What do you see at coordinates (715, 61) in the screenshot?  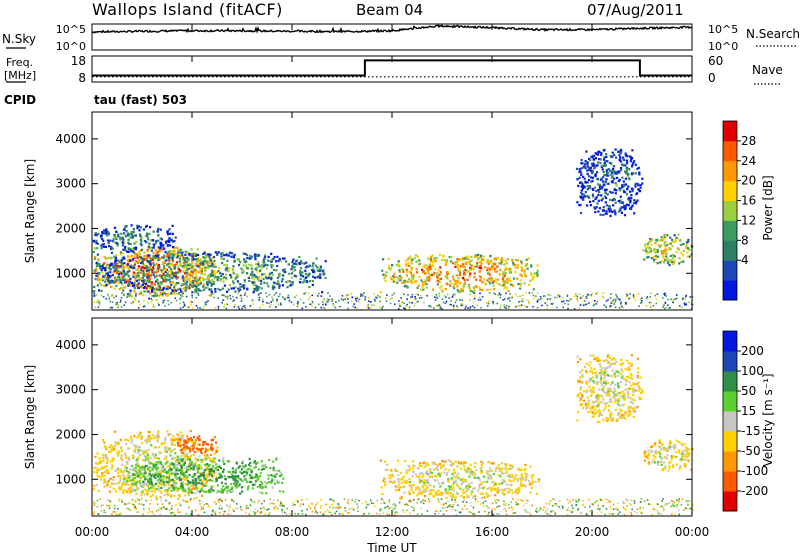 I see `nave-tick-top: 60` at bounding box center [715, 61].